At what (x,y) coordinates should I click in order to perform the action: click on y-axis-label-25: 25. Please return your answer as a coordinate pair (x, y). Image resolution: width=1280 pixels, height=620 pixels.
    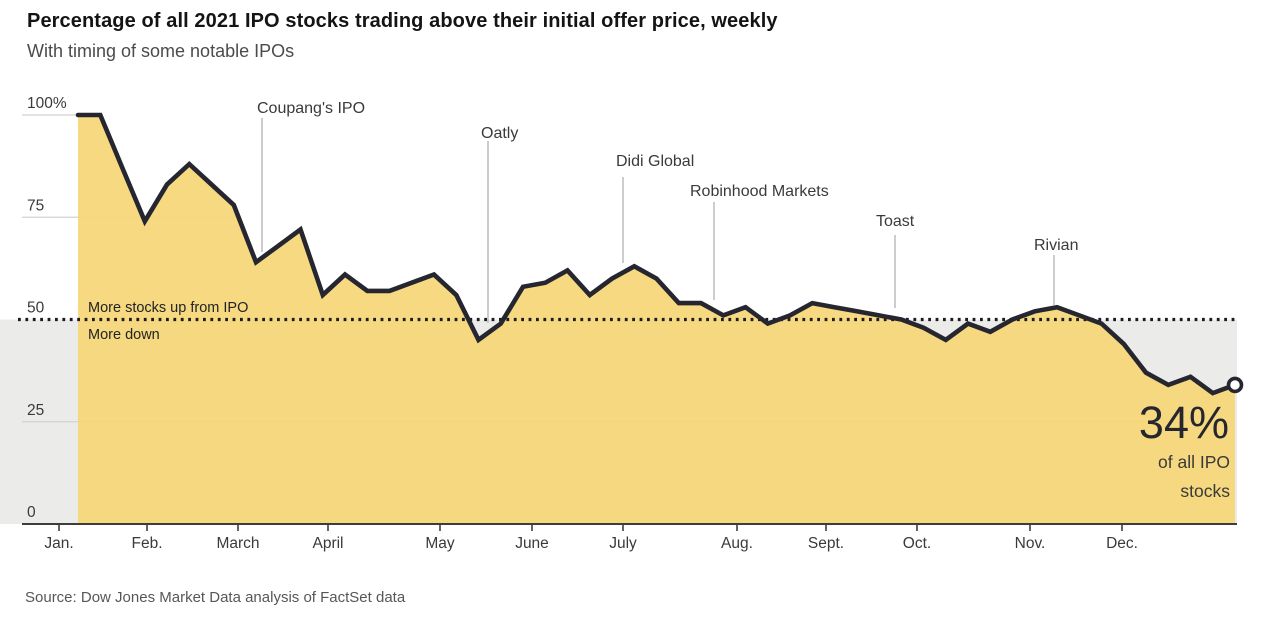
    Looking at the image, I should click on (35, 410).